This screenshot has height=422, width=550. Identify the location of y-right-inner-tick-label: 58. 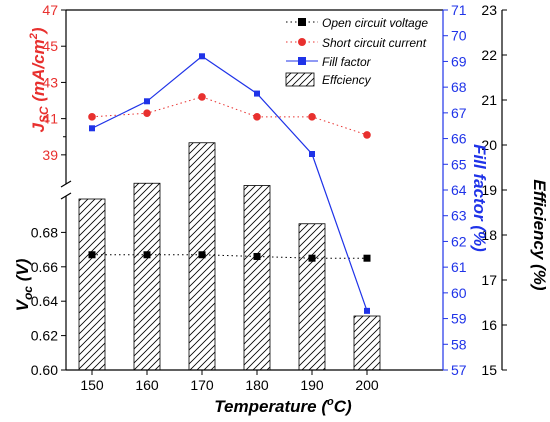
(459, 344).